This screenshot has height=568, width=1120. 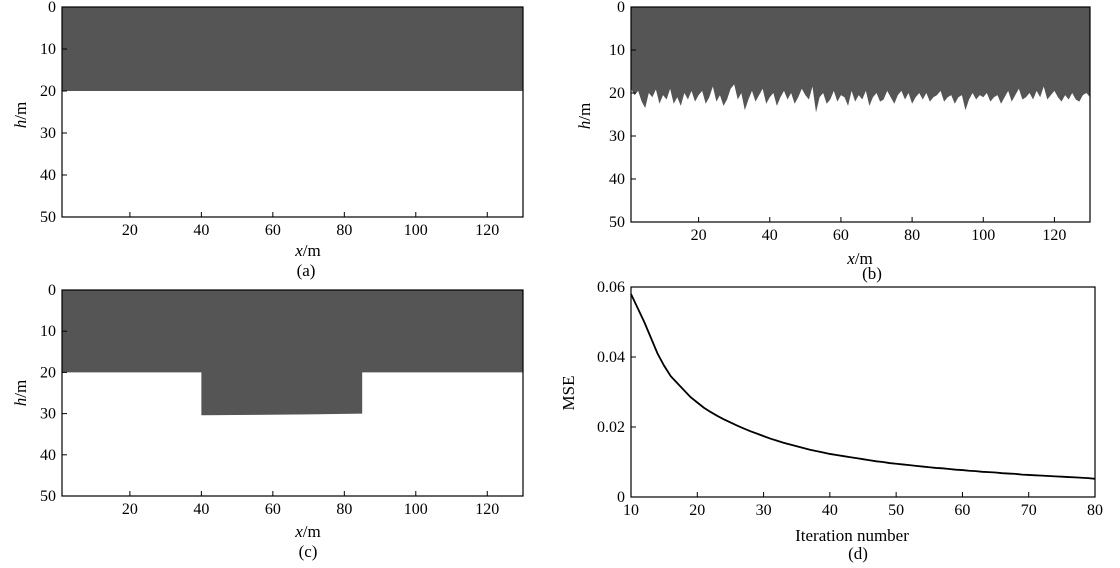 I want to click on xtick-label-b-100: 100, so click(x=983, y=235).